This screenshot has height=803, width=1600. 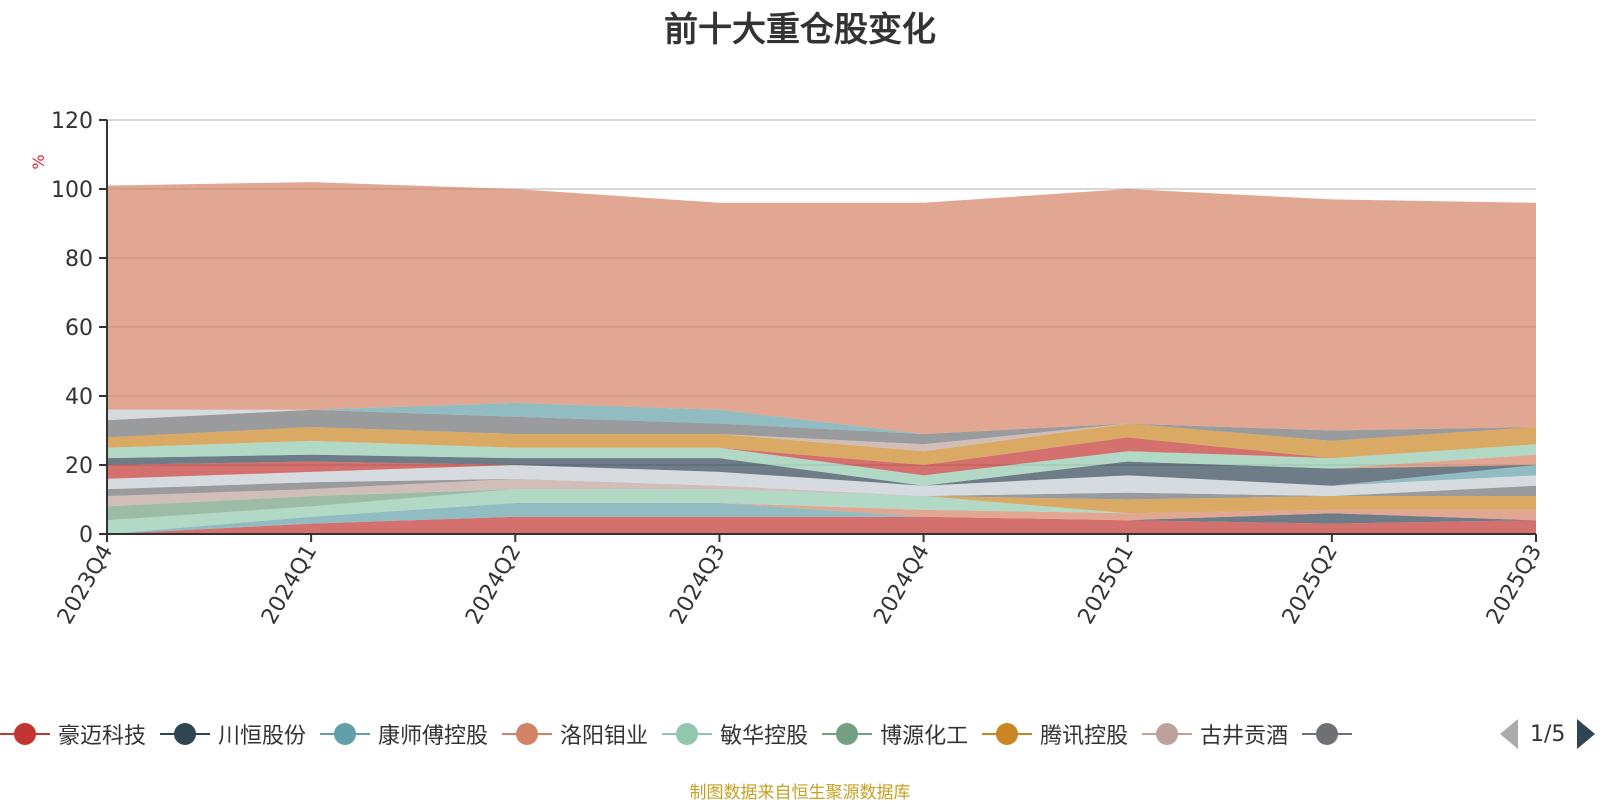 I want to click on x-tick-label: 2025Q1, so click(x=1106, y=585).